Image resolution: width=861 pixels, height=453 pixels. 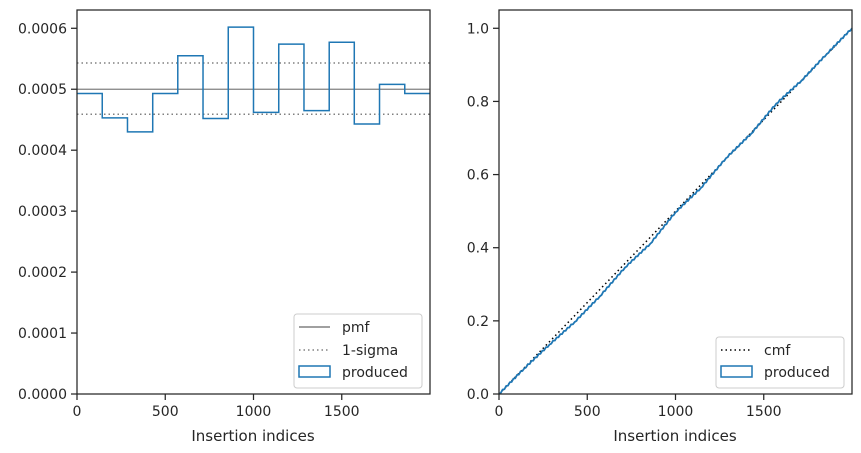 I want to click on y-tick-label: 0.0006, so click(x=42, y=29).